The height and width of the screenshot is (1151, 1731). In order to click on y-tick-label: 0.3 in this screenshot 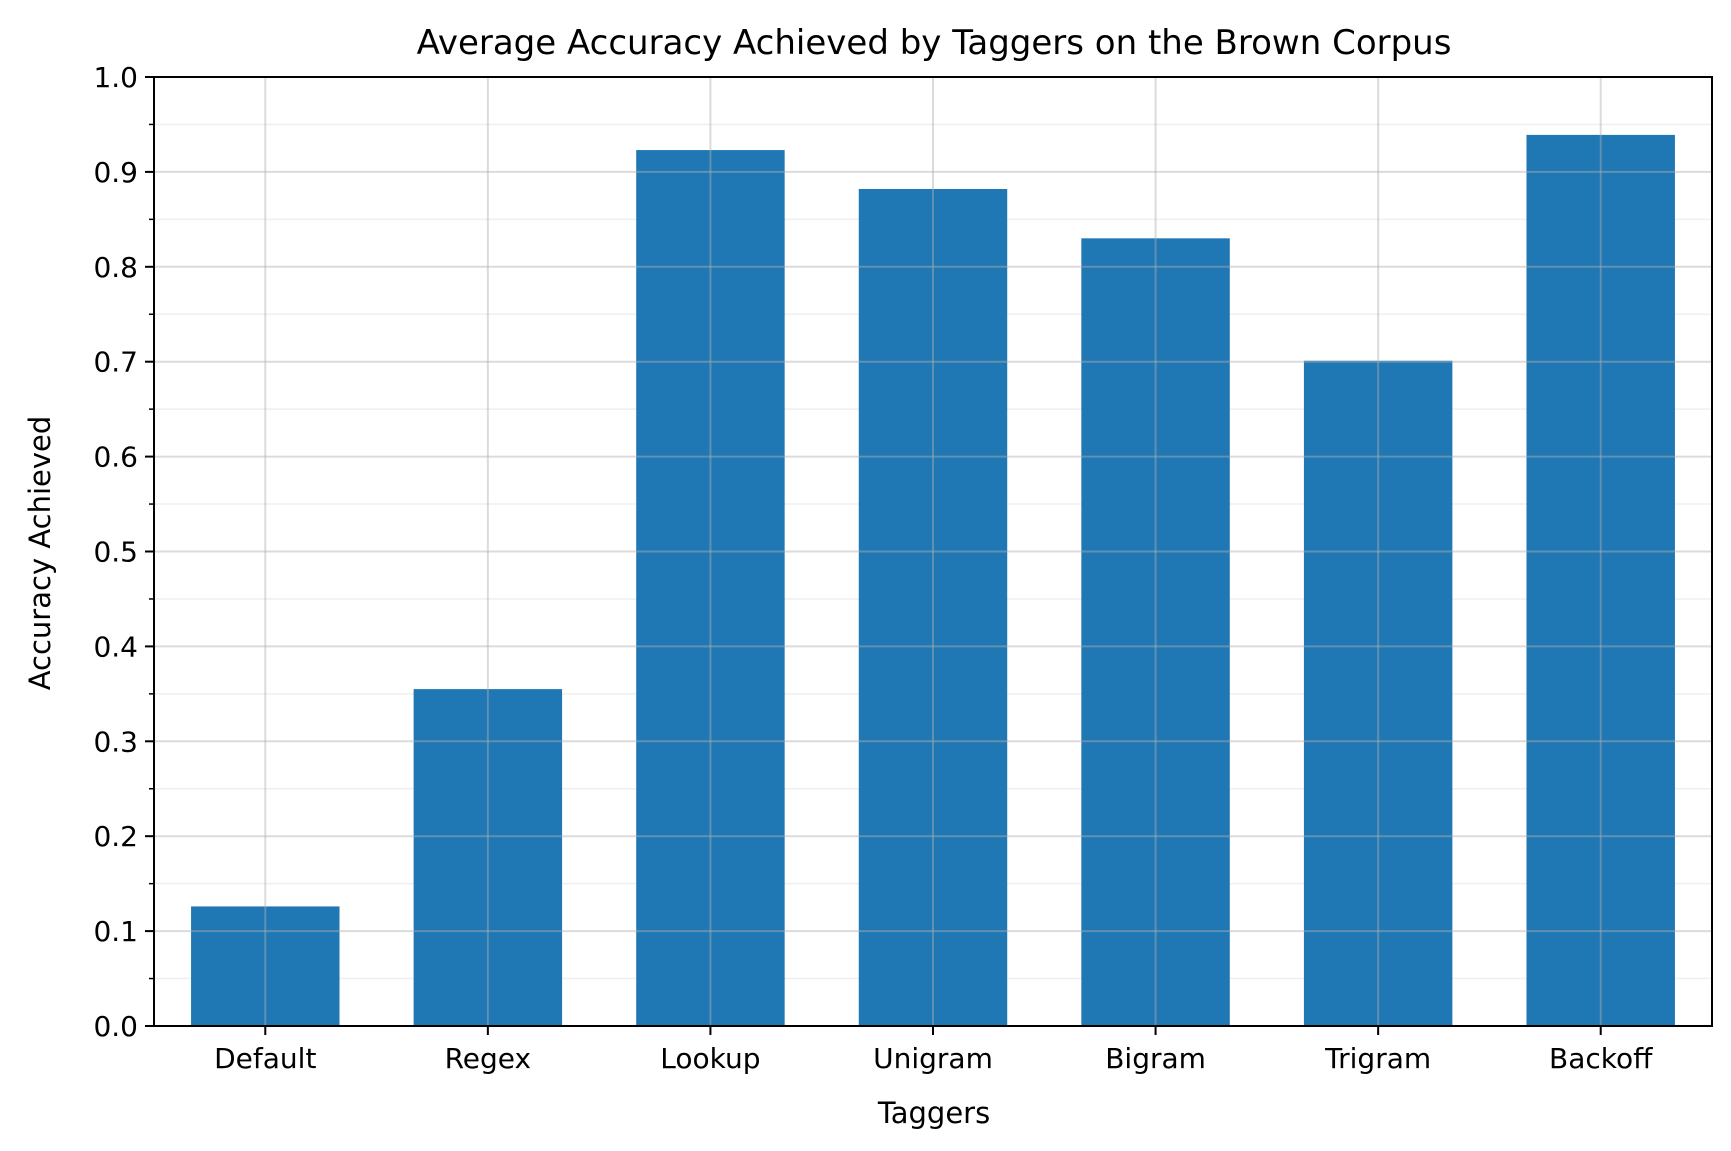, I will do `click(115, 741)`.